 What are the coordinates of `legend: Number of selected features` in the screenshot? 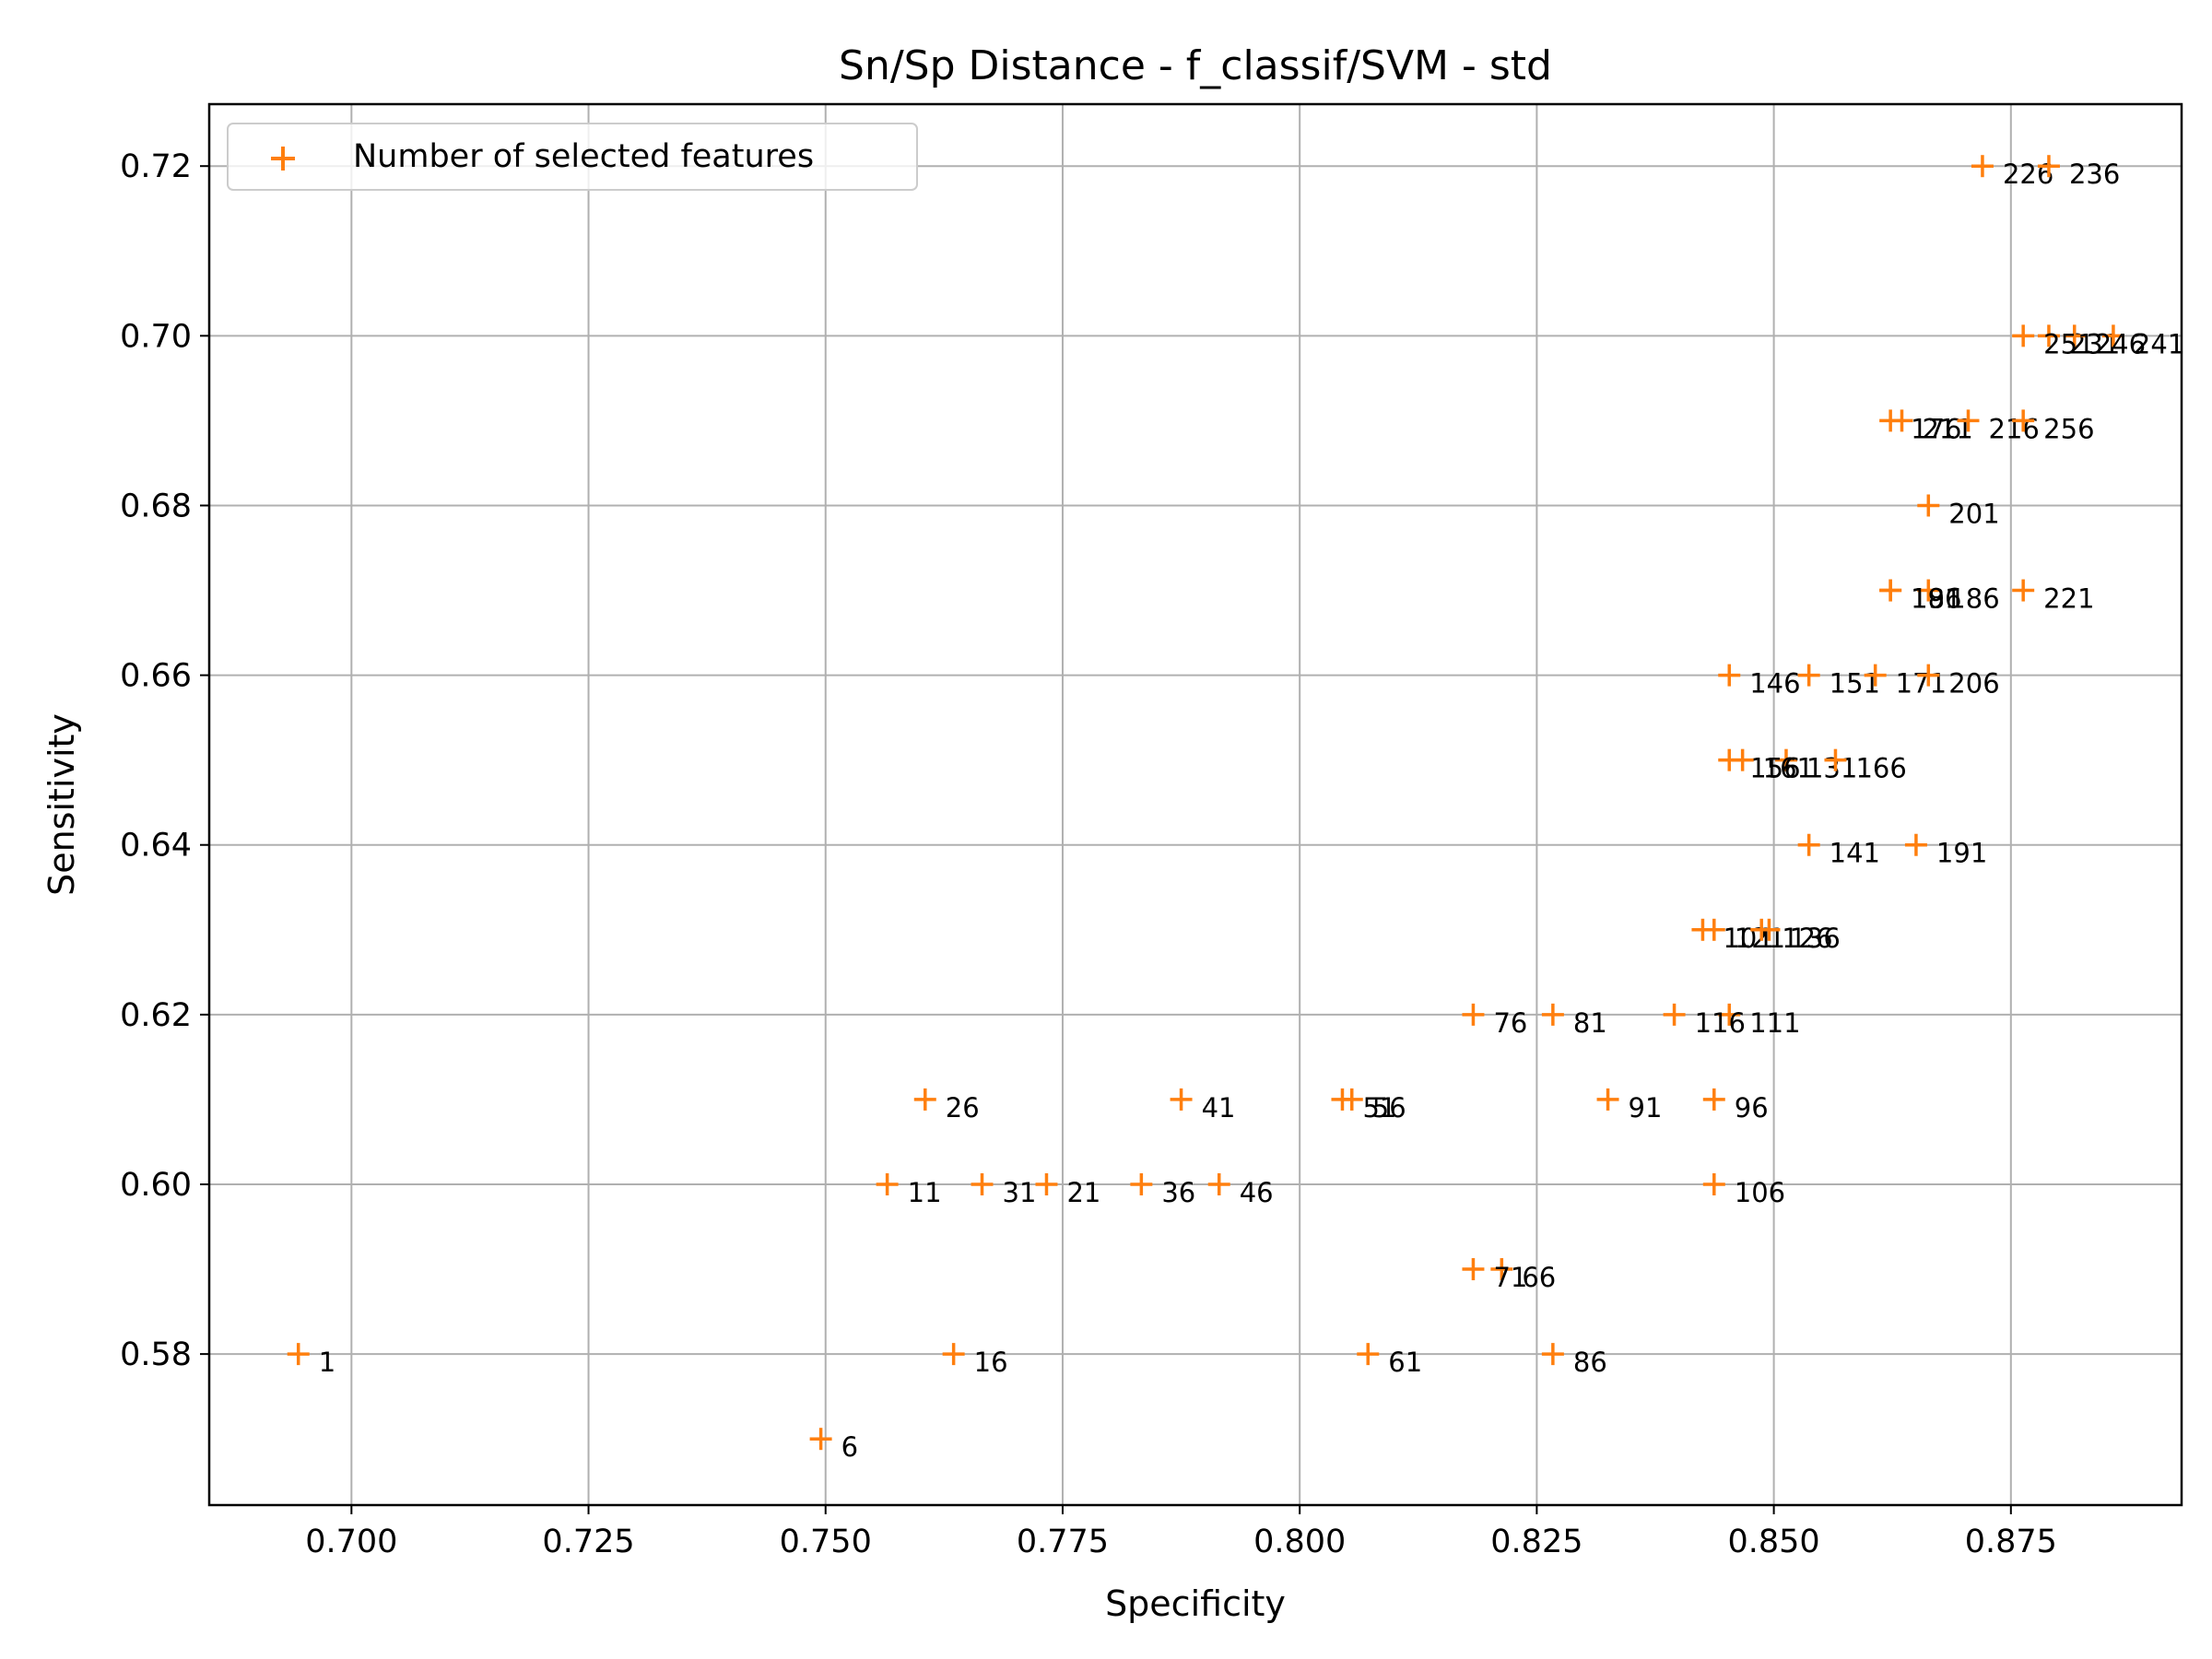 It's located at (572, 157).